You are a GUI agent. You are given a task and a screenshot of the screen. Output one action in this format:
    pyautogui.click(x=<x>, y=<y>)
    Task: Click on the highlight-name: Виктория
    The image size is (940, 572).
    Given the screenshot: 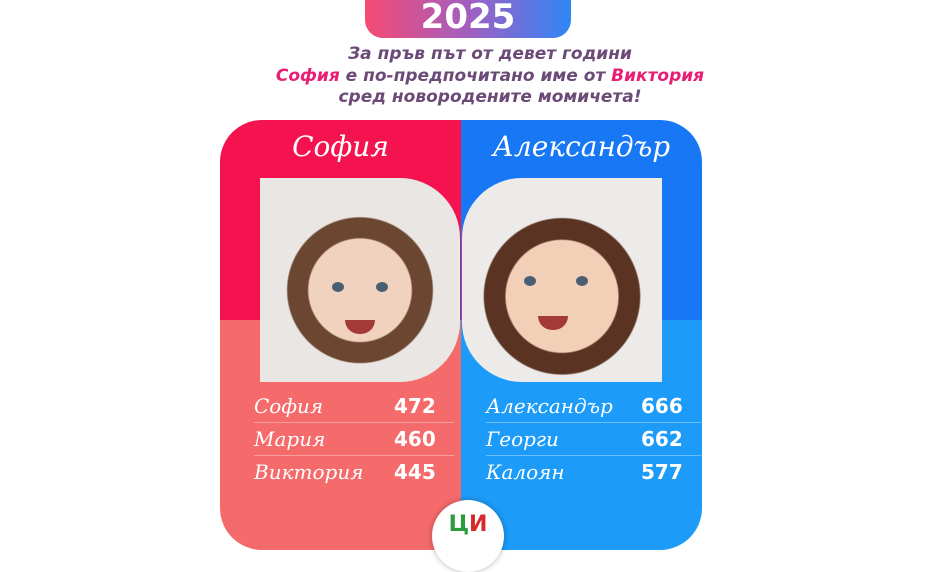 What is the action you would take?
    pyautogui.click(x=658, y=75)
    